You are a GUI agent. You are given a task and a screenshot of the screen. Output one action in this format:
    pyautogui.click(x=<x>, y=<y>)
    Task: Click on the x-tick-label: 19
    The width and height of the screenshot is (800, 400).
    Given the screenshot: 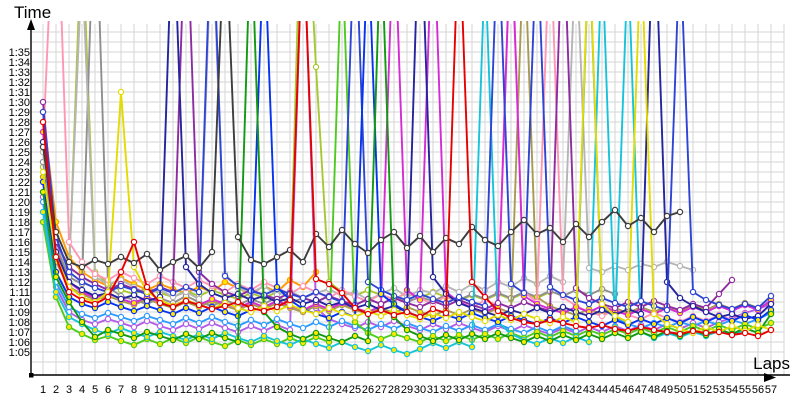 What is the action you would take?
    pyautogui.click(x=277, y=390)
    